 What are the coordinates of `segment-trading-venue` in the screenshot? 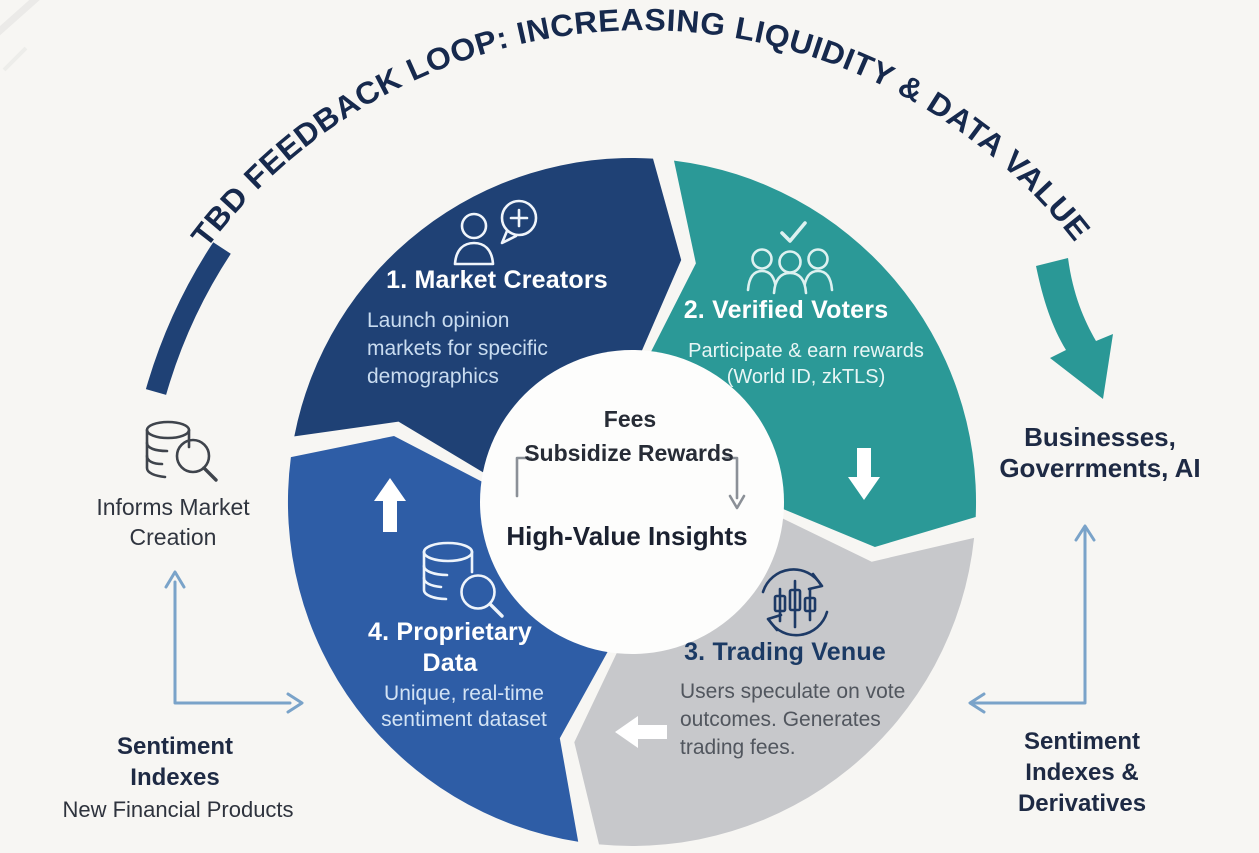 It's located at (774, 681).